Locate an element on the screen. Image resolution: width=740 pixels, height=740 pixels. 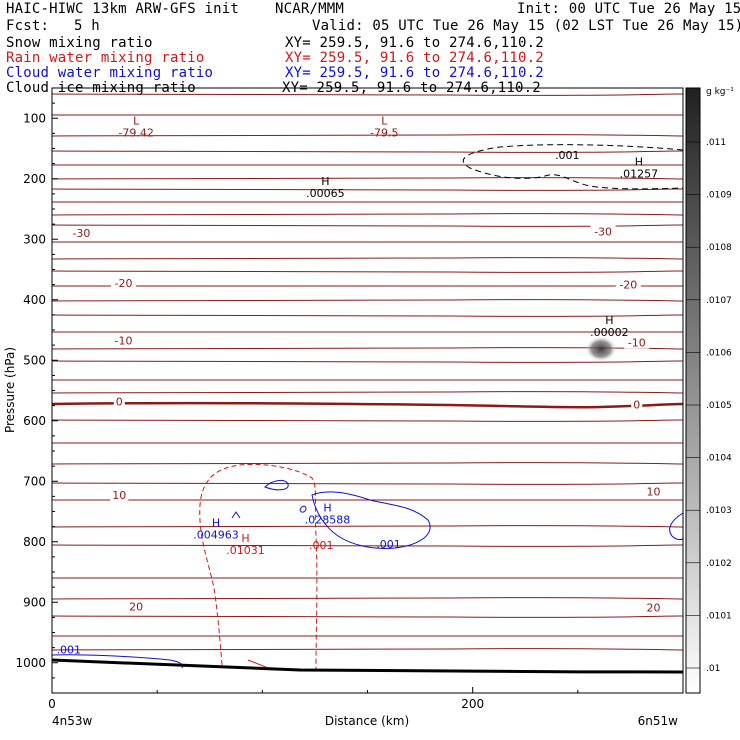
field-label-cloud-water: Cloud water mixing ratio is located at coordinates (110, 73).